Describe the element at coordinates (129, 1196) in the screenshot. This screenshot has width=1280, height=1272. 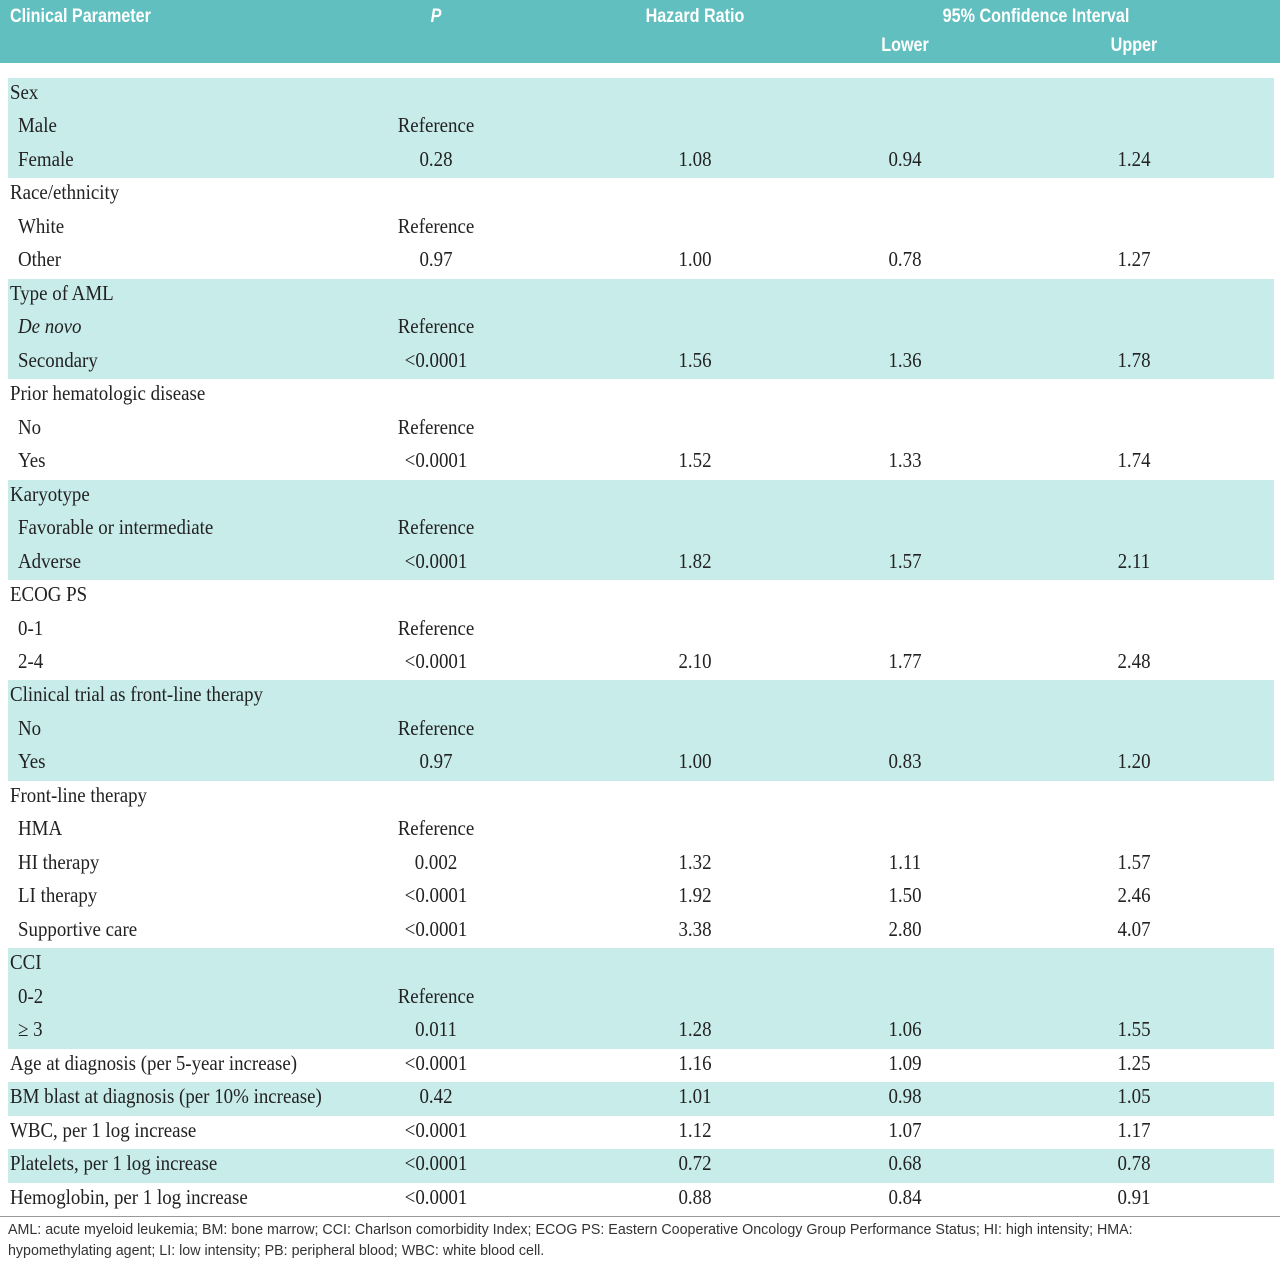
I see `row-label: Hemoglobin, per 1 log increase` at that location.